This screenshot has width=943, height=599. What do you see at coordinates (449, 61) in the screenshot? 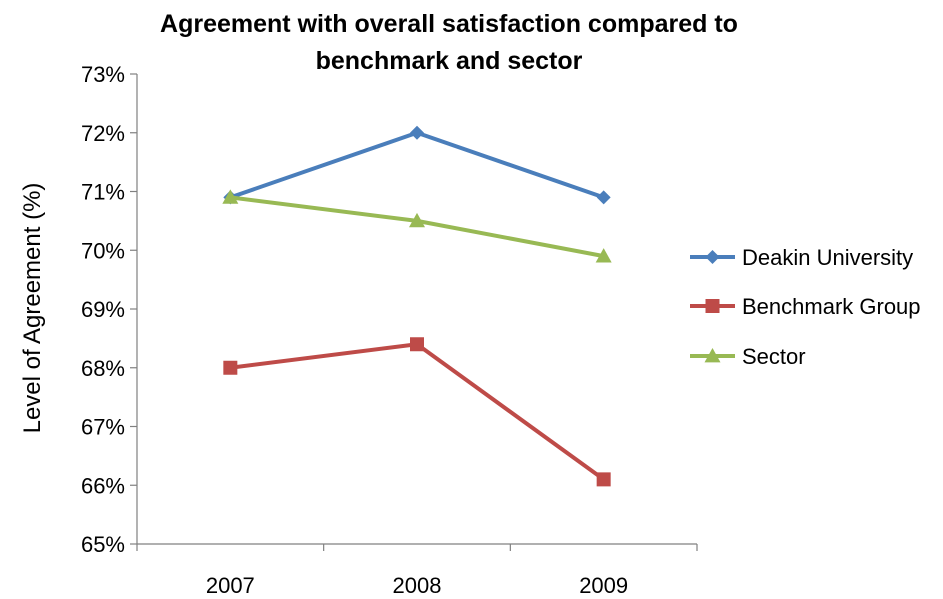
I see `chart-title-line-2: benchmark and sector` at bounding box center [449, 61].